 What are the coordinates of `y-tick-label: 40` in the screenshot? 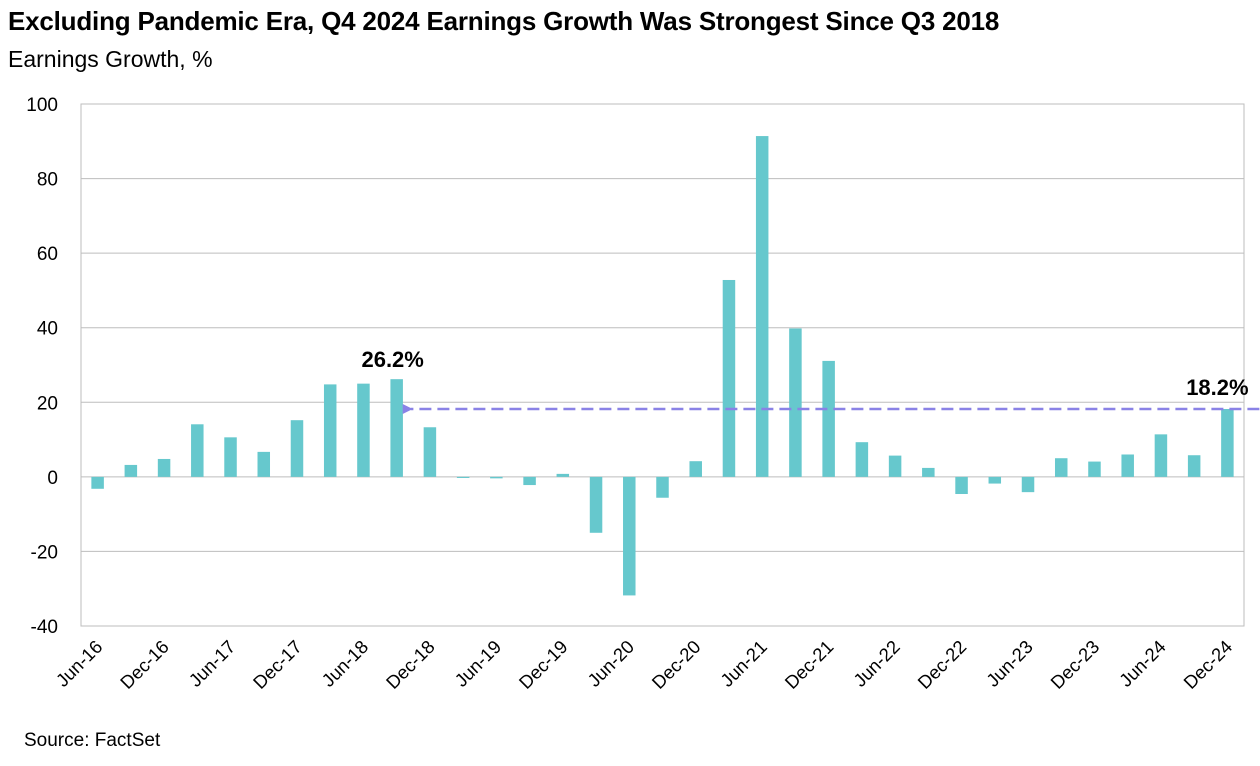 It's located at (47, 329).